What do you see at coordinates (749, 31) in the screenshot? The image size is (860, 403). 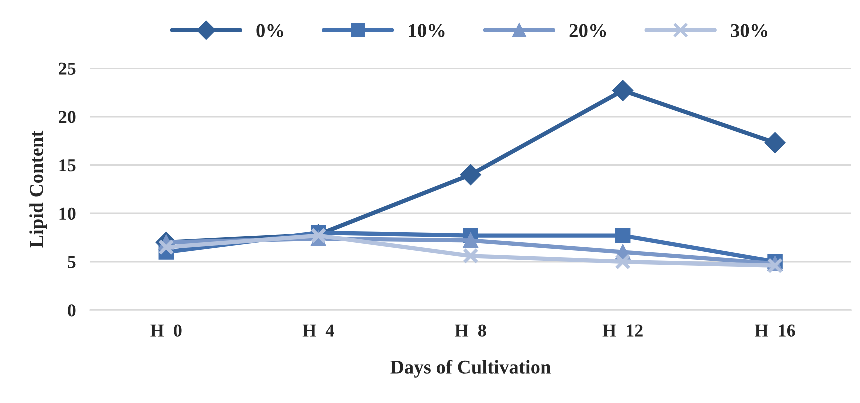 I see `legend-label: 30%` at bounding box center [749, 31].